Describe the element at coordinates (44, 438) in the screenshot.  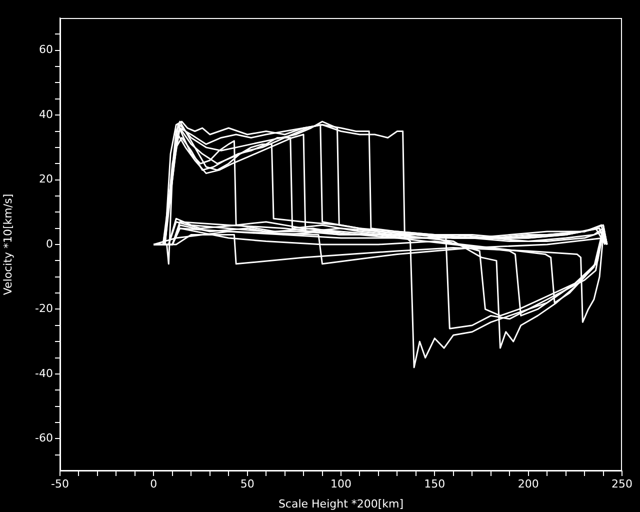
I see `y-tick-label: -60` at that location.